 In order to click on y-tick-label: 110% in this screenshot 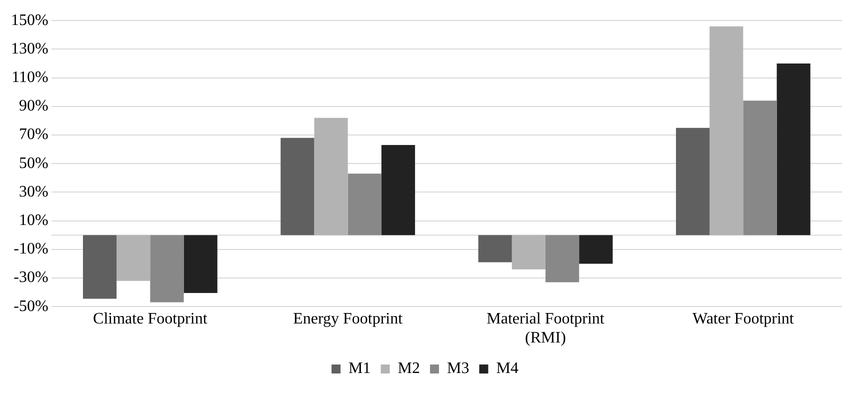, I will do `click(30, 77)`.